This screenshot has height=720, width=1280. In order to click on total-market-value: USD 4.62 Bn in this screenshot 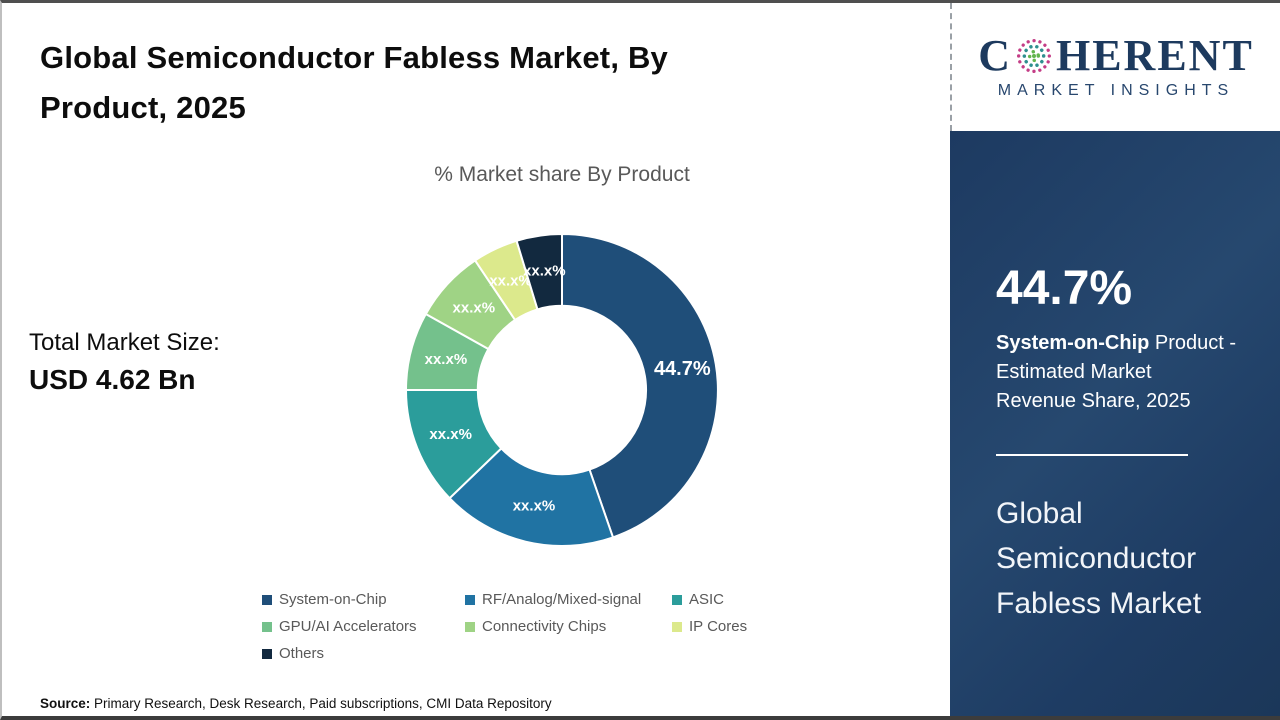, I will do `click(112, 379)`.